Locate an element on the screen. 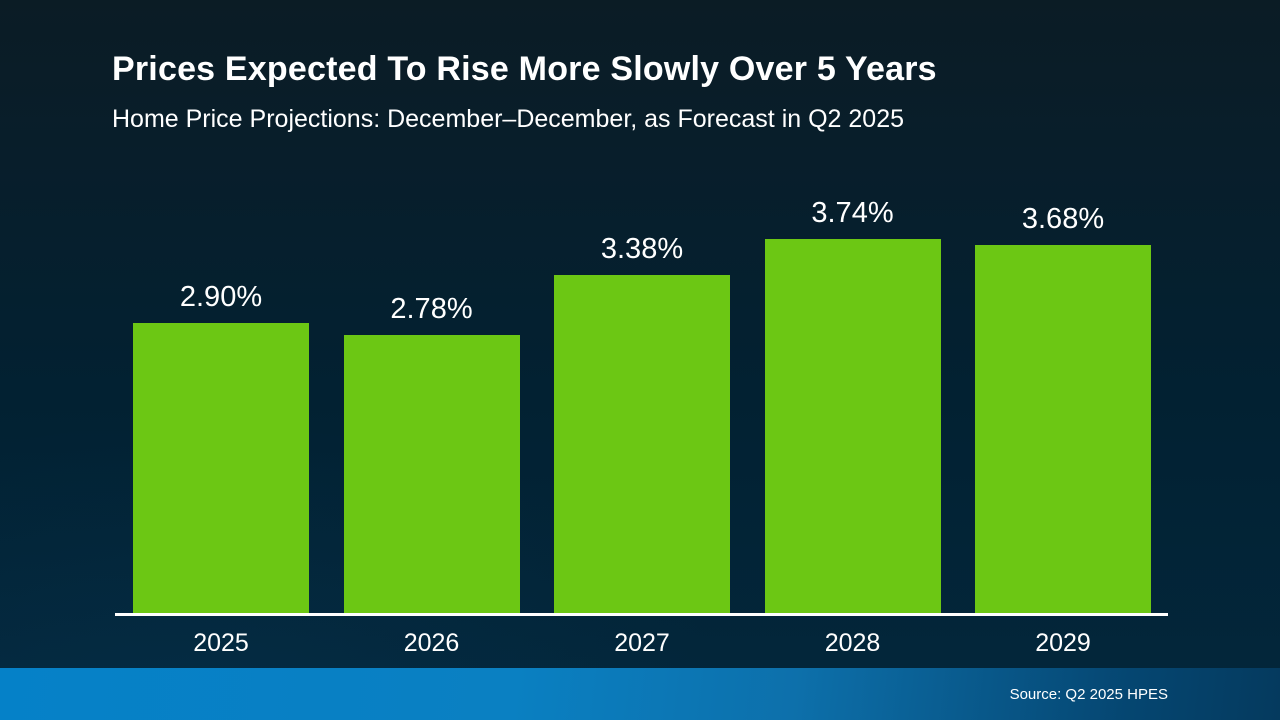  x-axis-label: 2029 is located at coordinates (1063, 643).